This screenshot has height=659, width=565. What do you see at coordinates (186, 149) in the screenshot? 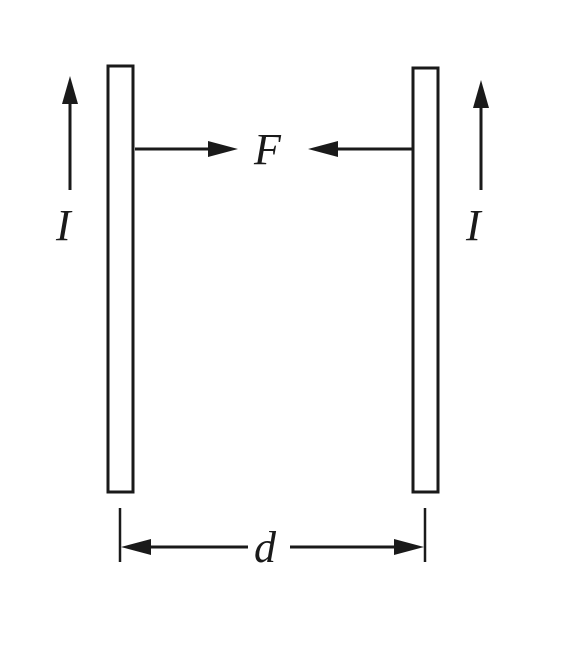
I see `force-arrow-left` at bounding box center [186, 149].